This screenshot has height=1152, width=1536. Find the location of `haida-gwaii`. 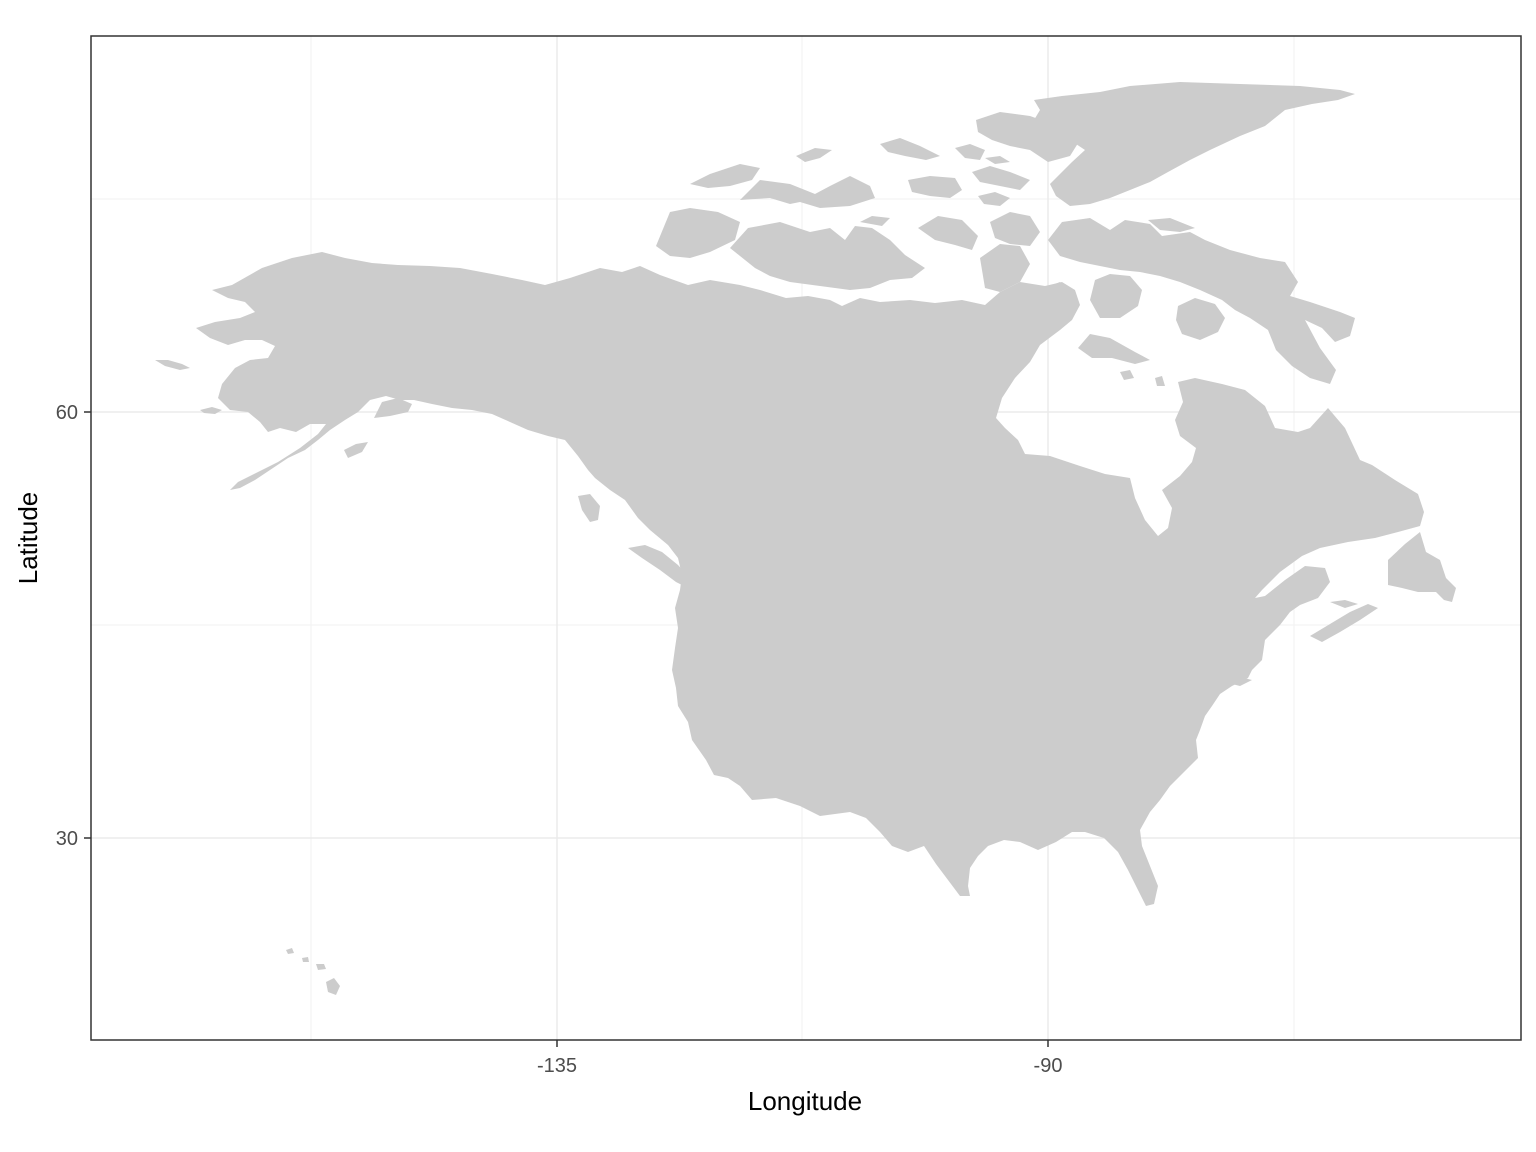

haida-gwaii is located at coordinates (589, 508).